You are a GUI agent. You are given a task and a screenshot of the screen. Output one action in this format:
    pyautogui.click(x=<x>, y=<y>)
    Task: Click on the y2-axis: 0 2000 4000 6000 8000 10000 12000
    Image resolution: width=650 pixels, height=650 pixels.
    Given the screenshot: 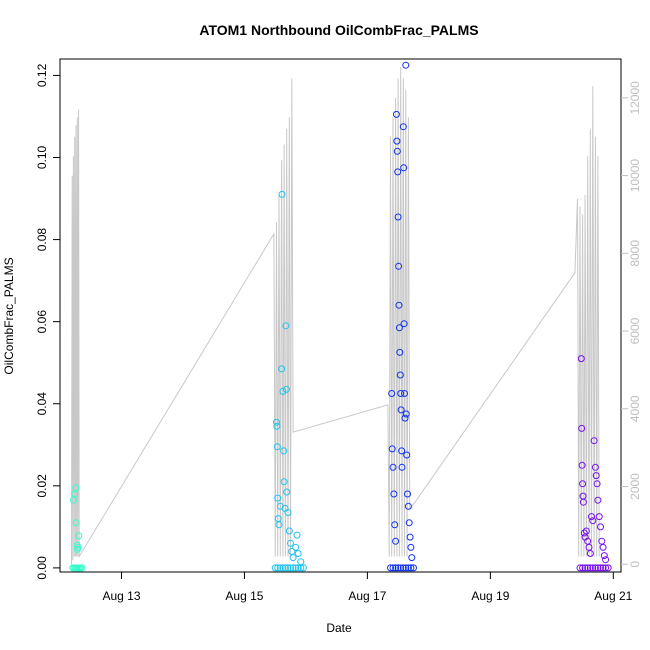 What is the action you would take?
    pyautogui.click(x=631, y=324)
    